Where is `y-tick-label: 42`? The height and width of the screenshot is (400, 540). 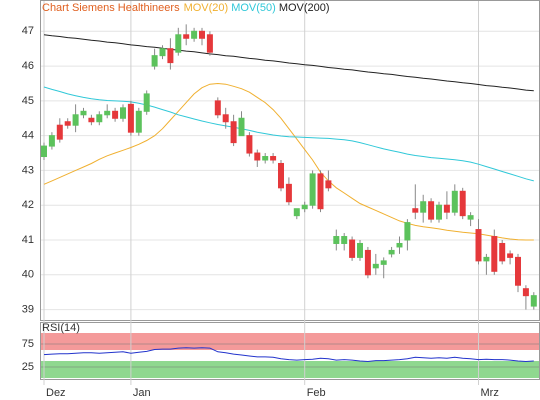
y-tick-label: 42 is located at coordinates (28, 205).